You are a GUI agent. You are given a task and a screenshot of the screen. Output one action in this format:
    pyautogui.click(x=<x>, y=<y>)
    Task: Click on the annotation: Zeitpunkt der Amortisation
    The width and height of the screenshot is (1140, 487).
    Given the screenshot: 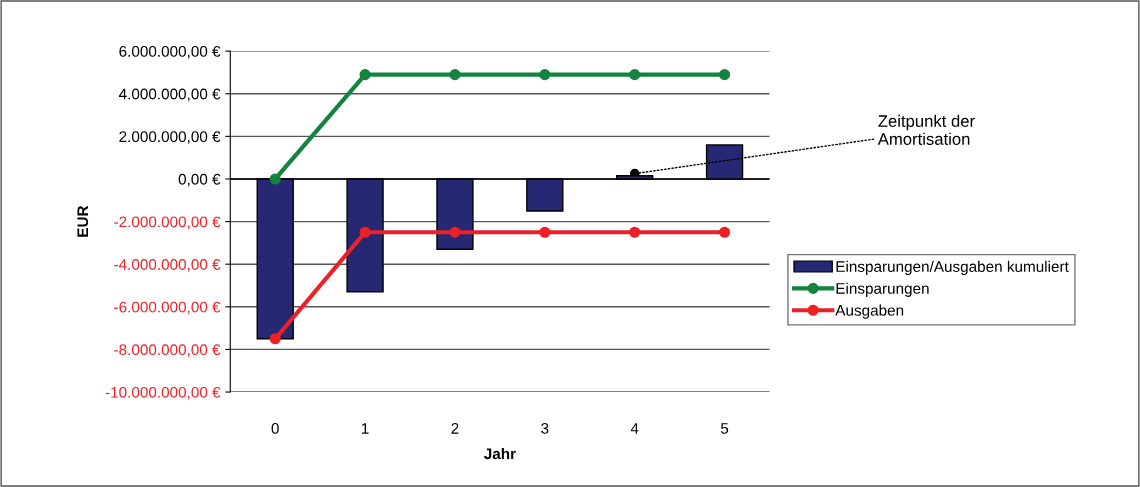 What is the action you would take?
    pyautogui.click(x=926, y=129)
    